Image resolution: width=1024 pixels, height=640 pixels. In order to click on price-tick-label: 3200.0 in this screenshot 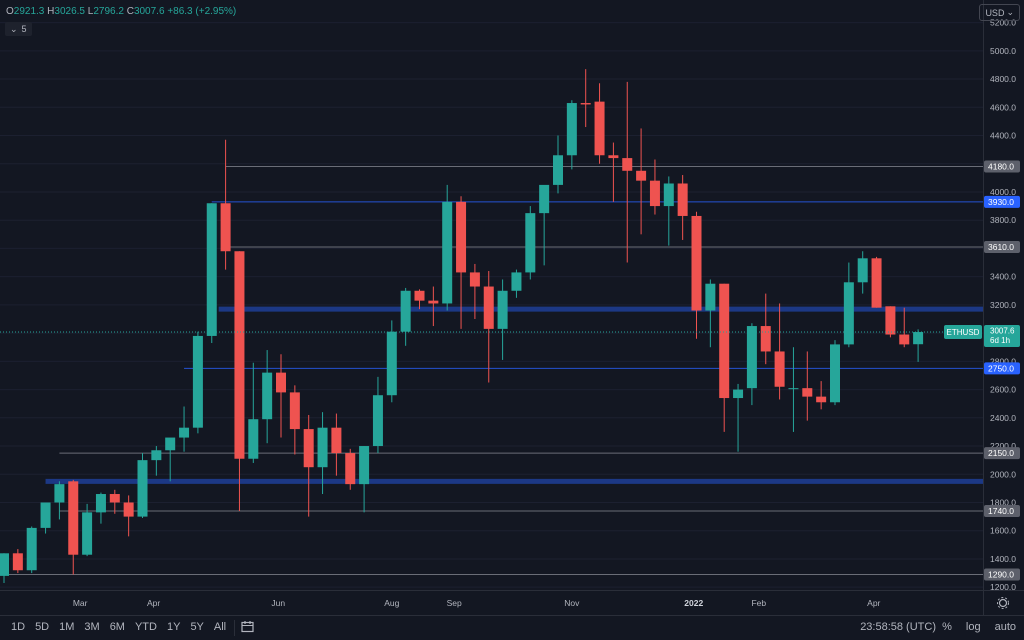, I will do `click(1003, 305)`.